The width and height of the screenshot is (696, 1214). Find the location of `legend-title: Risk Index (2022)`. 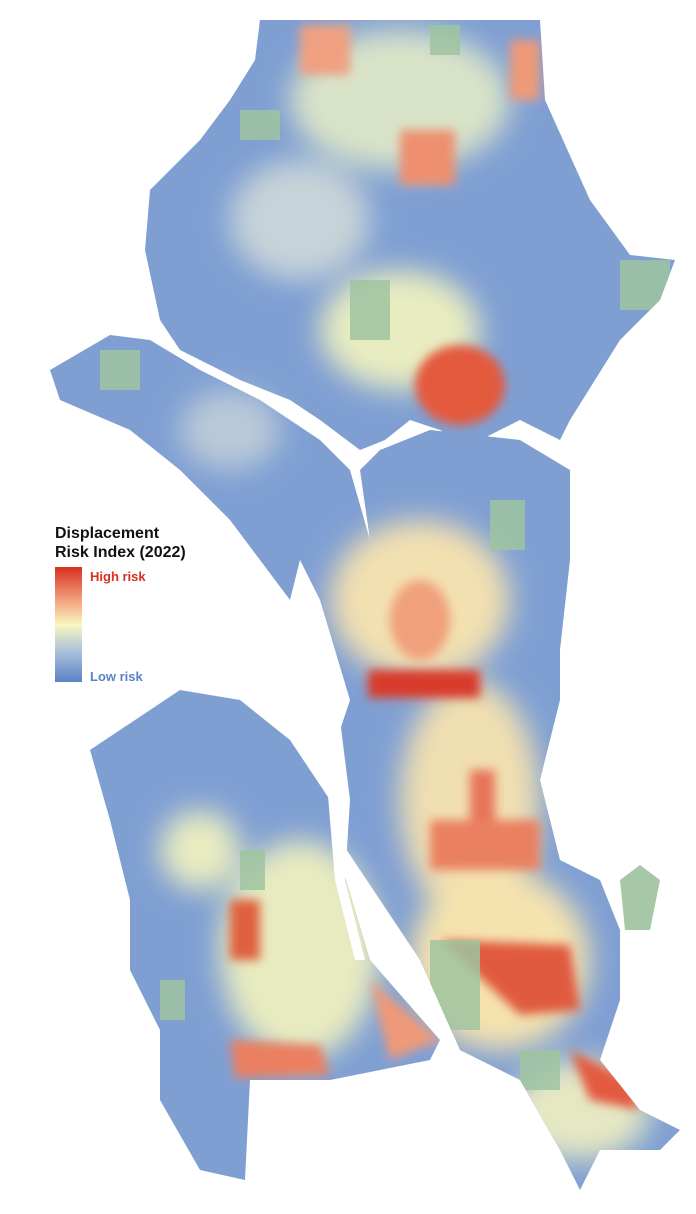

legend-title: Risk Index (2022) is located at coordinates (120, 552).